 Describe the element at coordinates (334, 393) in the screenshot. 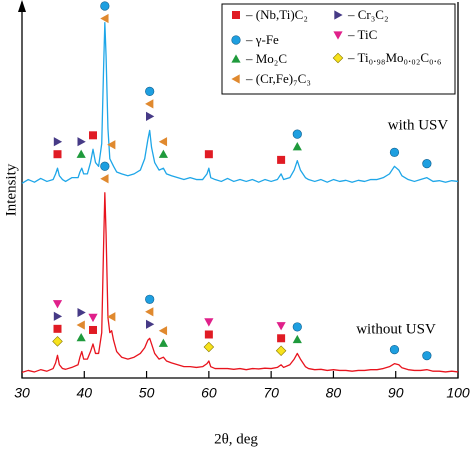

I see `x-tick-label: 80` at that location.